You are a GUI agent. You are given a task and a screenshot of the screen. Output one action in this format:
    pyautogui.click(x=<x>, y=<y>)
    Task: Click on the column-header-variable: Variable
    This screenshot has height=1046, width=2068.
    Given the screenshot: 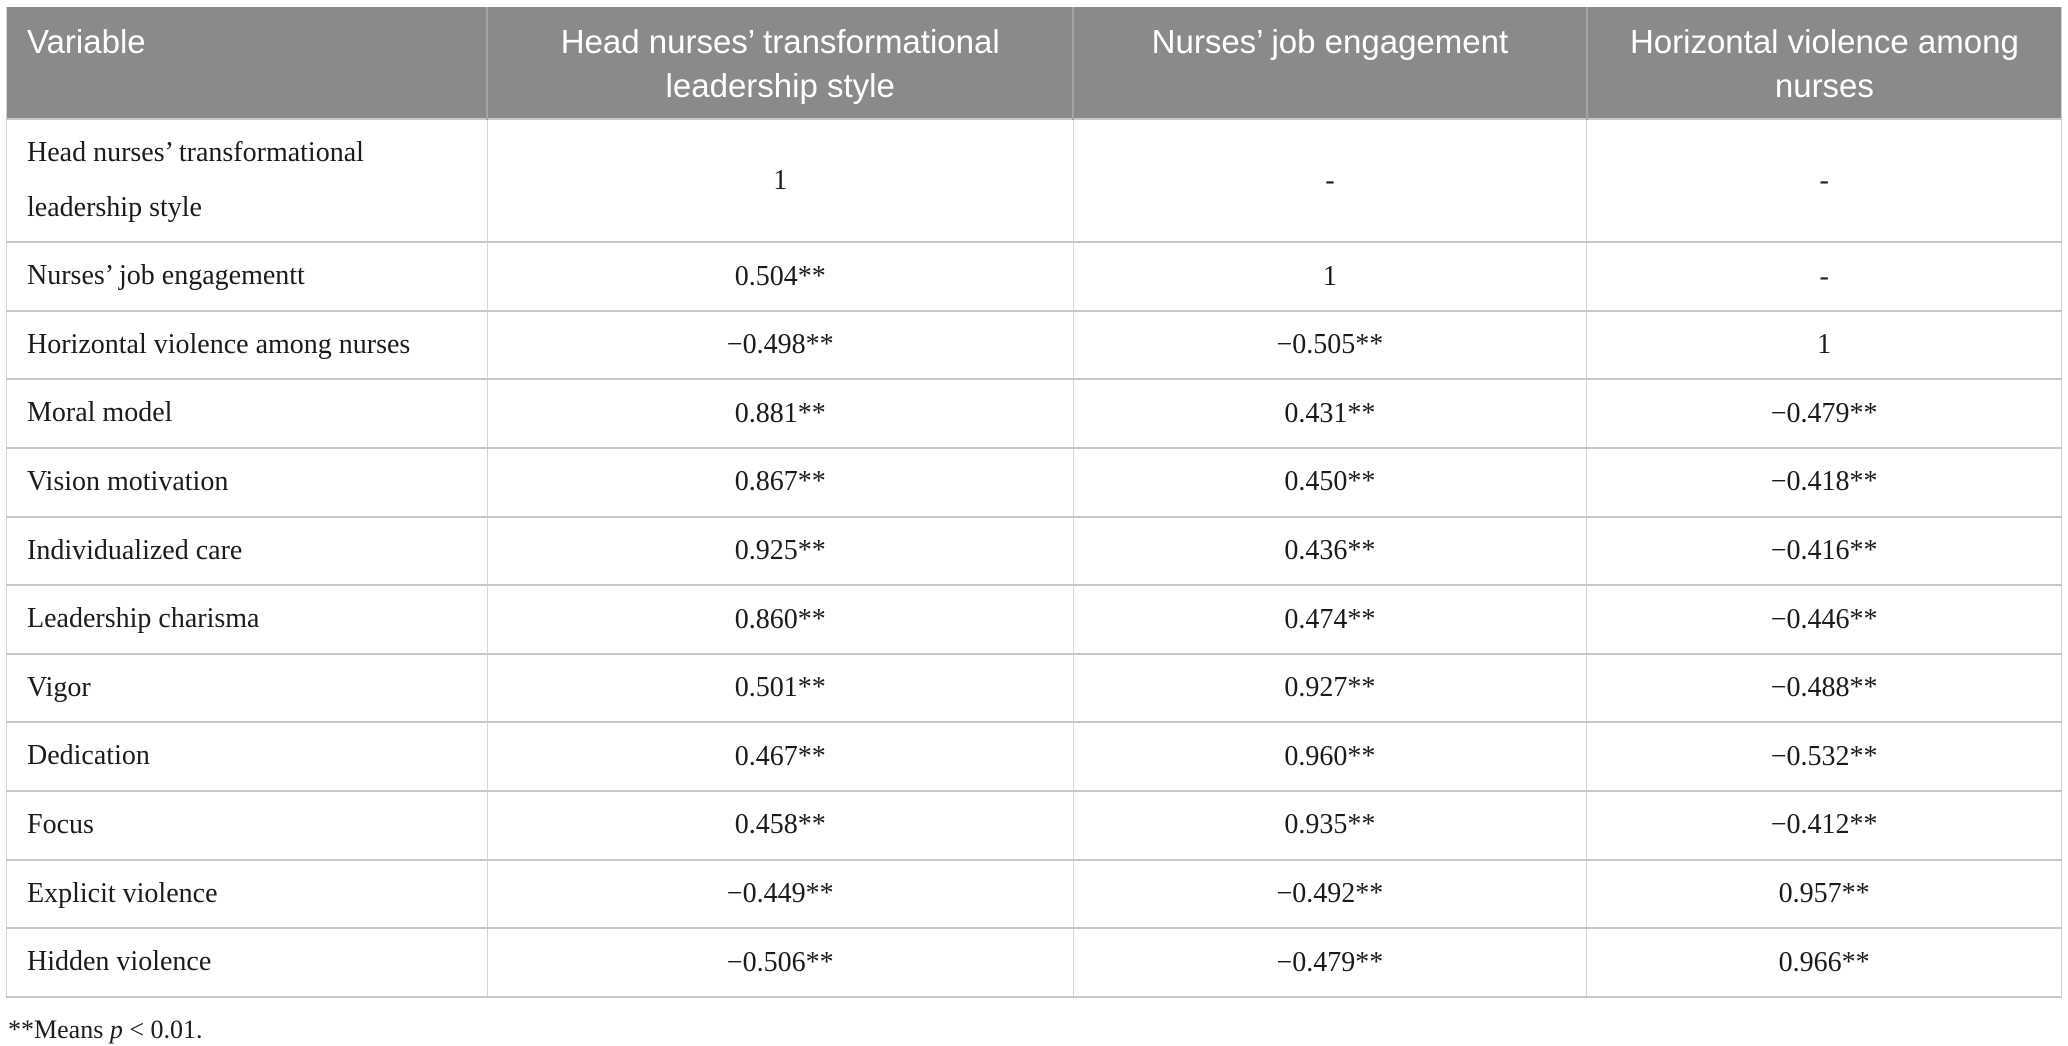 What is the action you would take?
    pyautogui.click(x=247, y=63)
    